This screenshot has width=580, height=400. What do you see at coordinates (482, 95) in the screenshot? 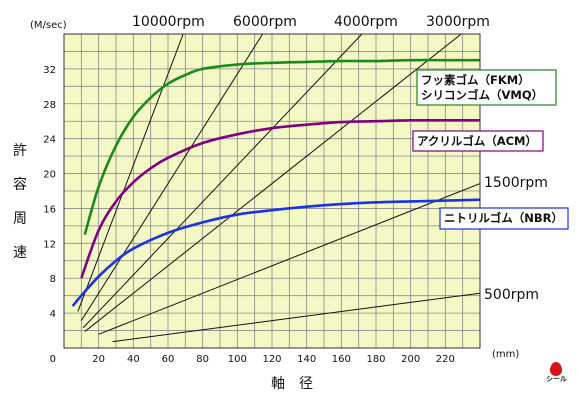
I see `series-label: シリコンゴム（VMQ）` at bounding box center [482, 95].